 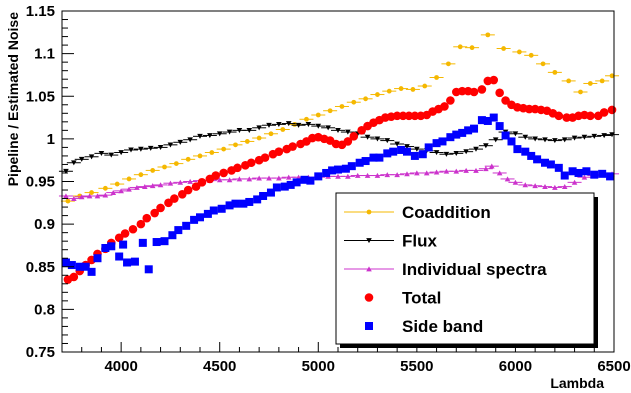 I want to click on x-tick-label: 6000, so click(x=515, y=366).